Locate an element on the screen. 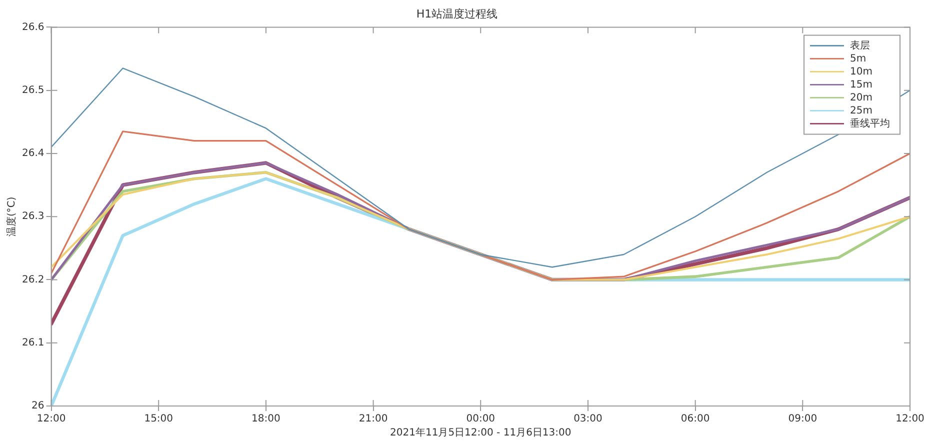  legend-label: 15m is located at coordinates (861, 84).